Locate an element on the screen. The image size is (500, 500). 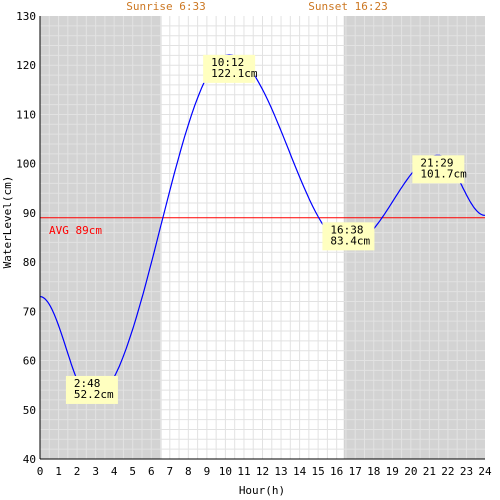
extremum-value-label: 52.2cm is located at coordinates (94, 394).